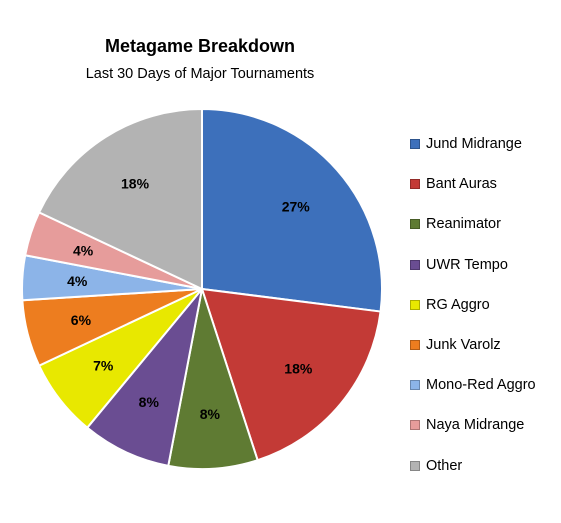  What do you see at coordinates (120, 199) in the screenshot?
I see `pie-slice-other` at bounding box center [120, 199].